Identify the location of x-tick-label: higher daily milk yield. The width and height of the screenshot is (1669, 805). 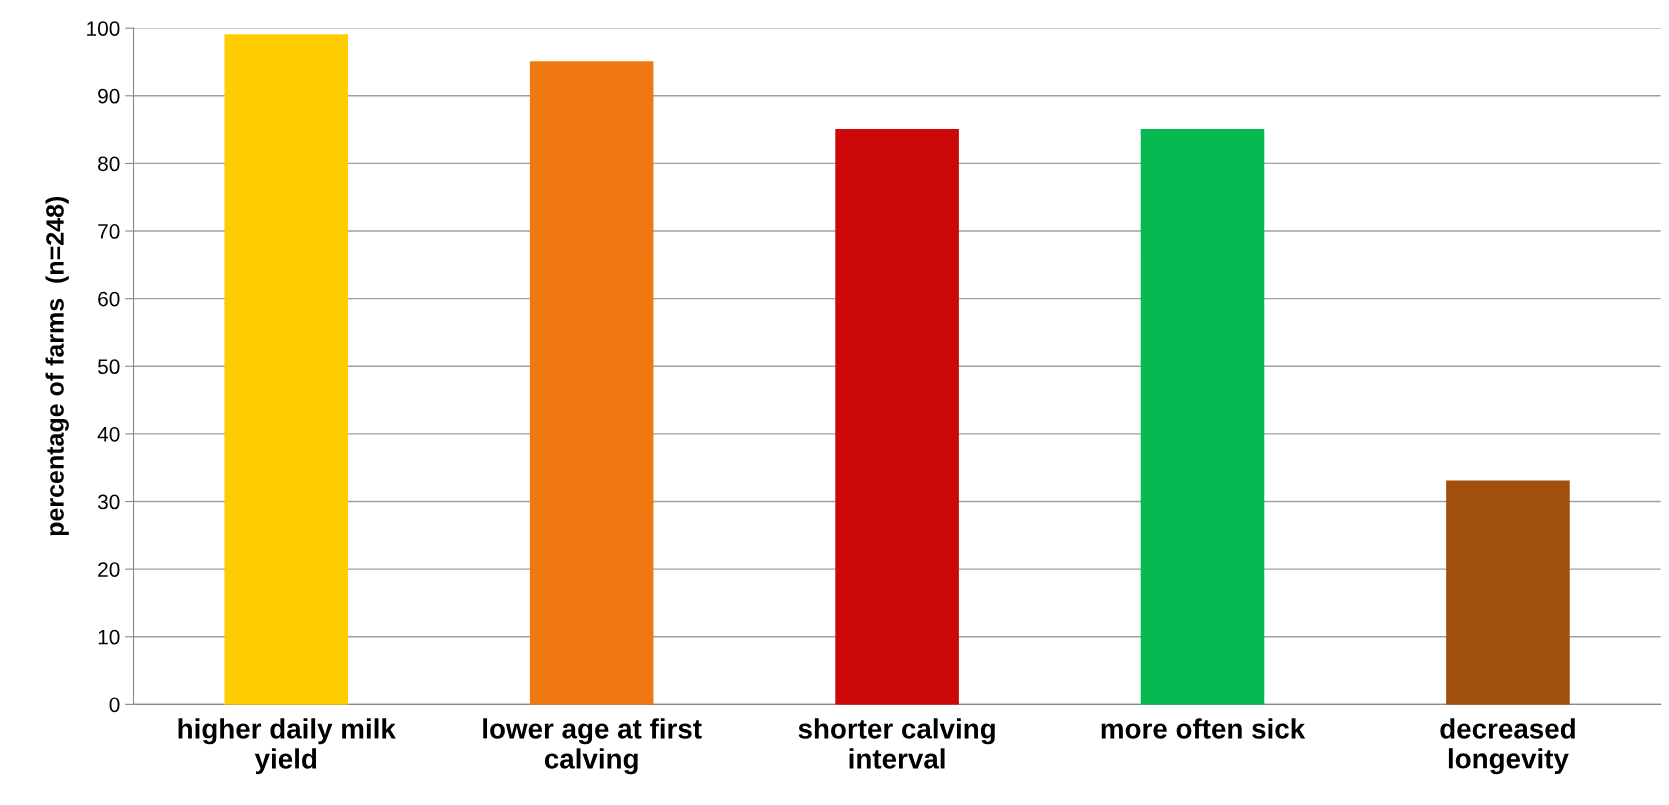
(287, 746).